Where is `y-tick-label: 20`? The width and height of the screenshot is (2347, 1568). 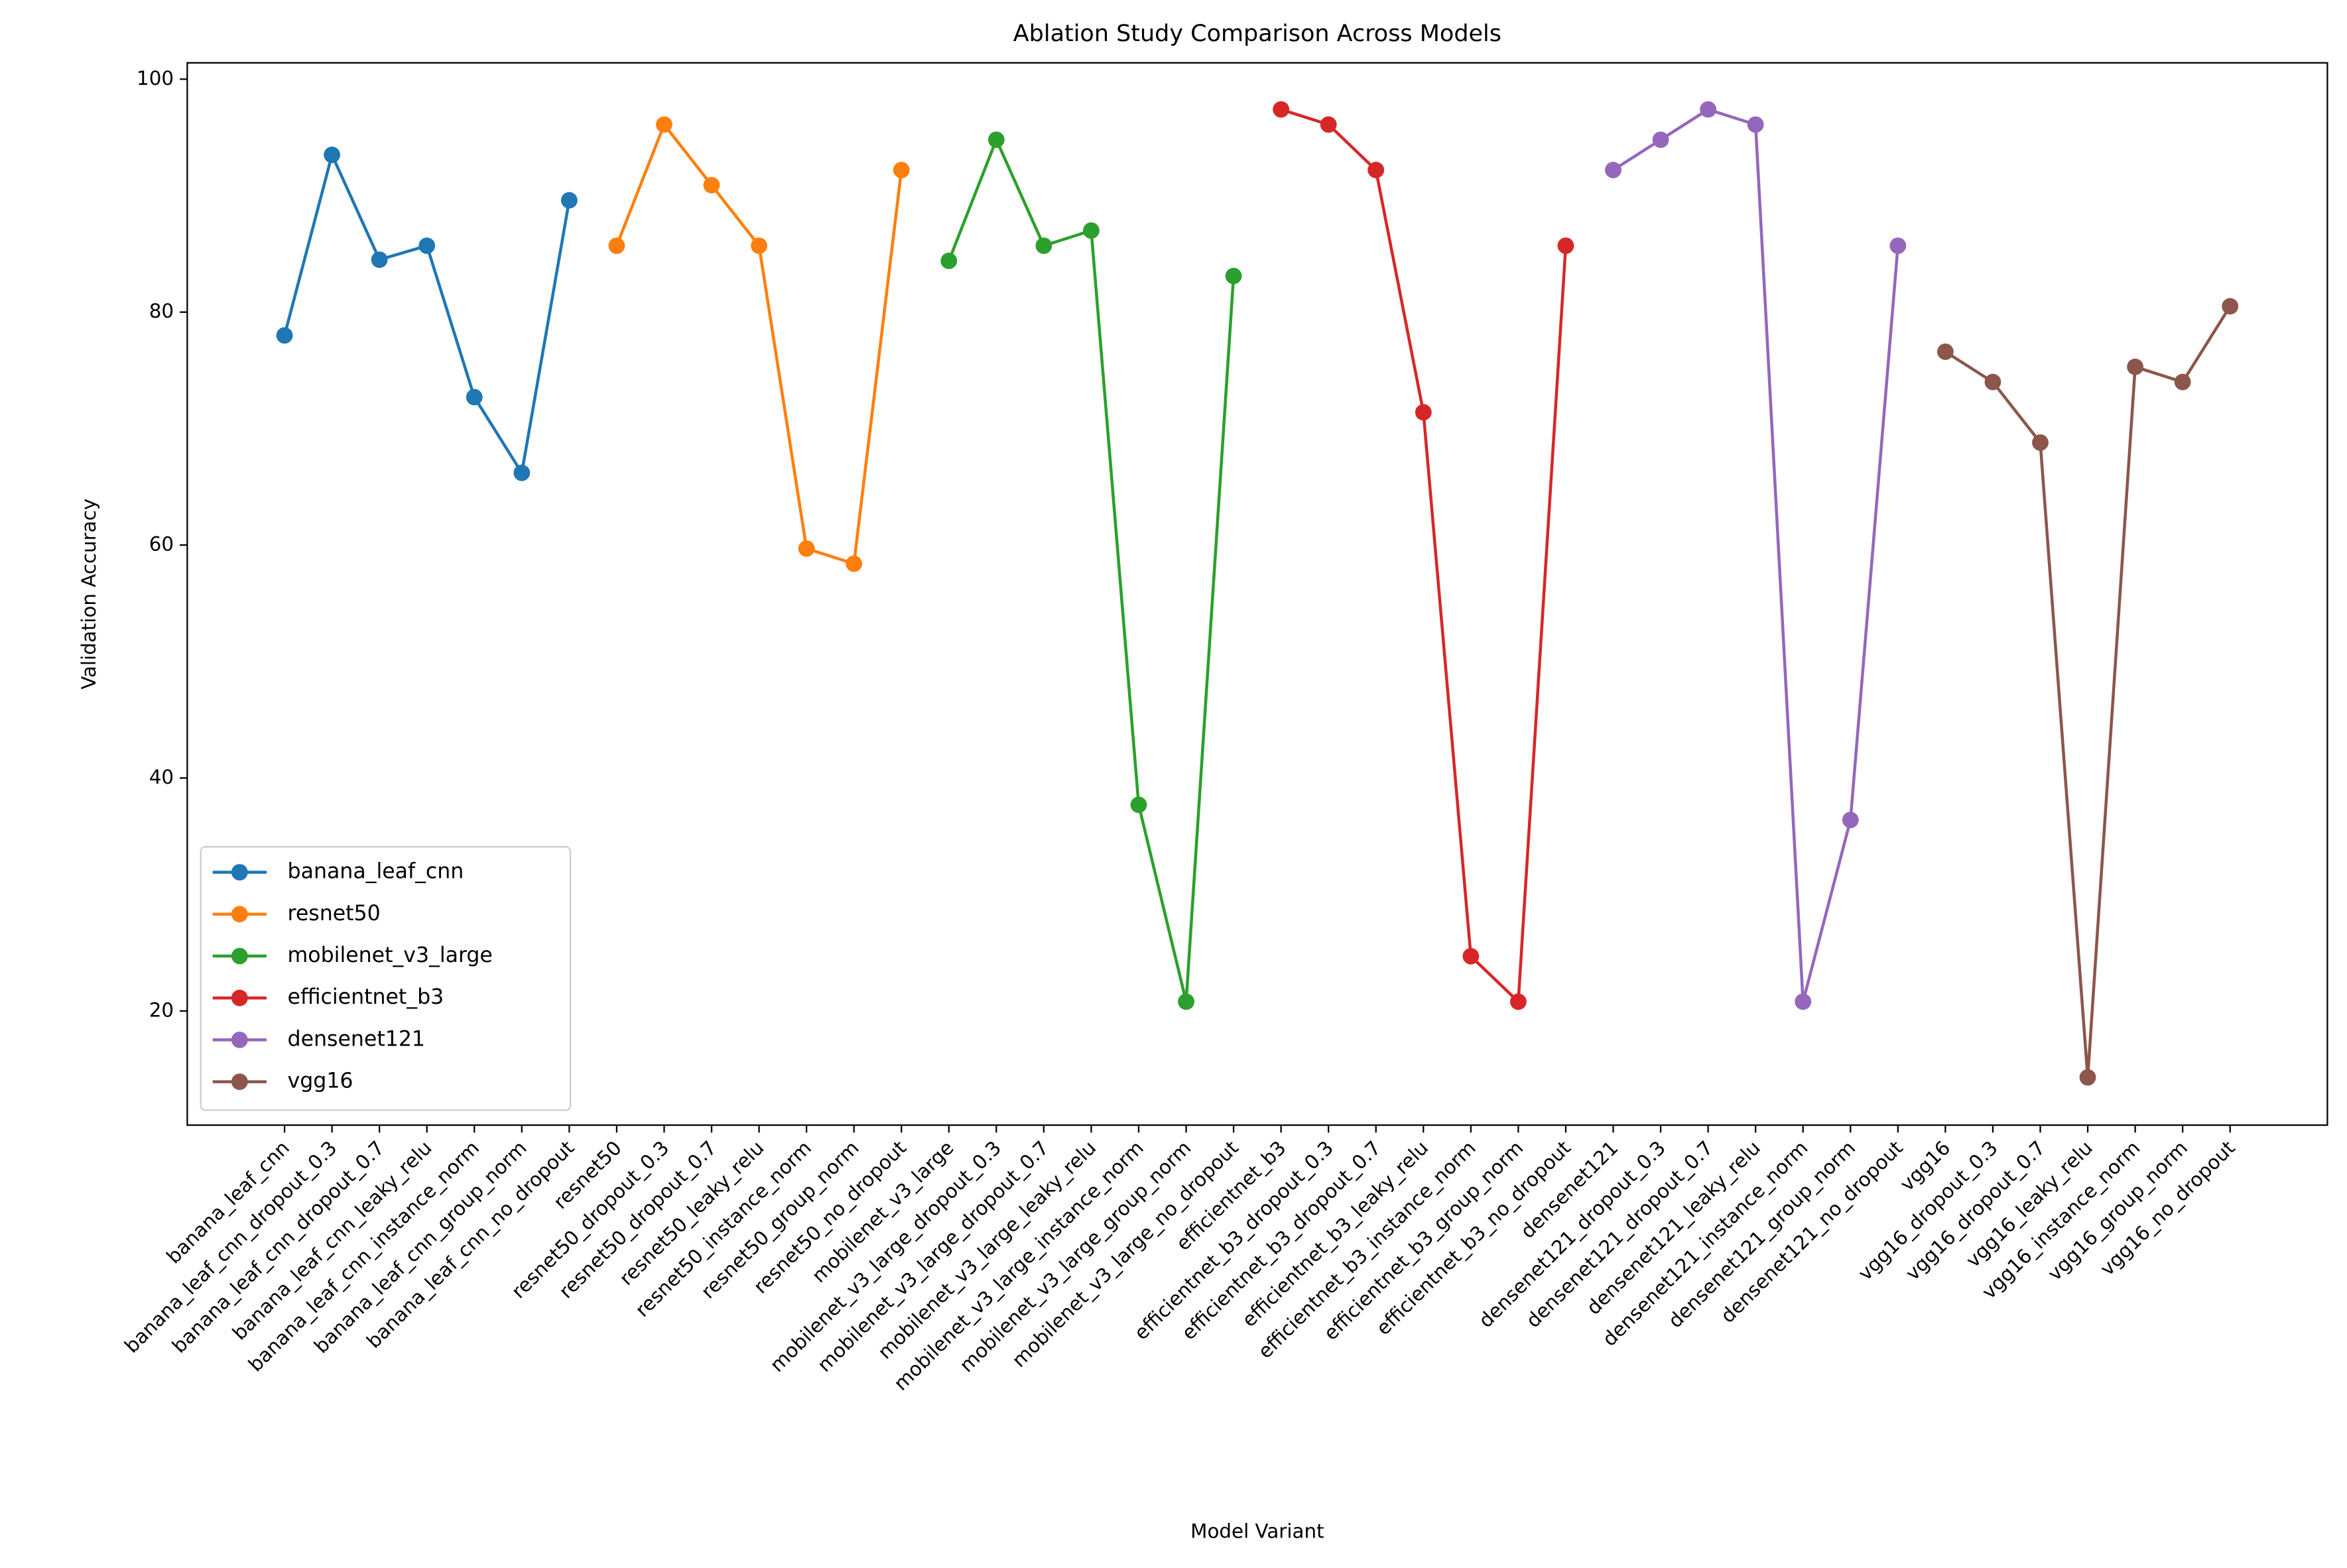
y-tick-label: 20 is located at coordinates (161, 1009).